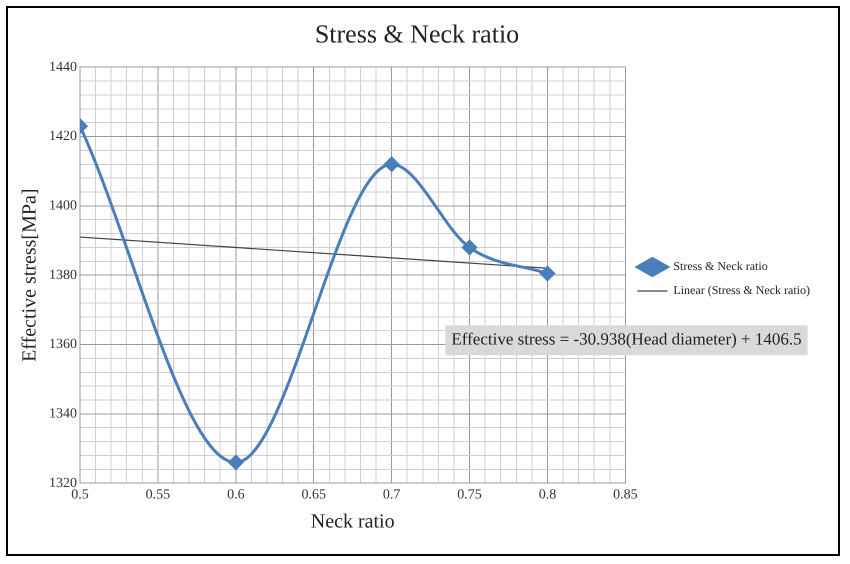 Image resolution: width=850 pixels, height=564 pixels. Describe the element at coordinates (158, 494) in the screenshot. I see `x-tick-label: 0.55` at that location.